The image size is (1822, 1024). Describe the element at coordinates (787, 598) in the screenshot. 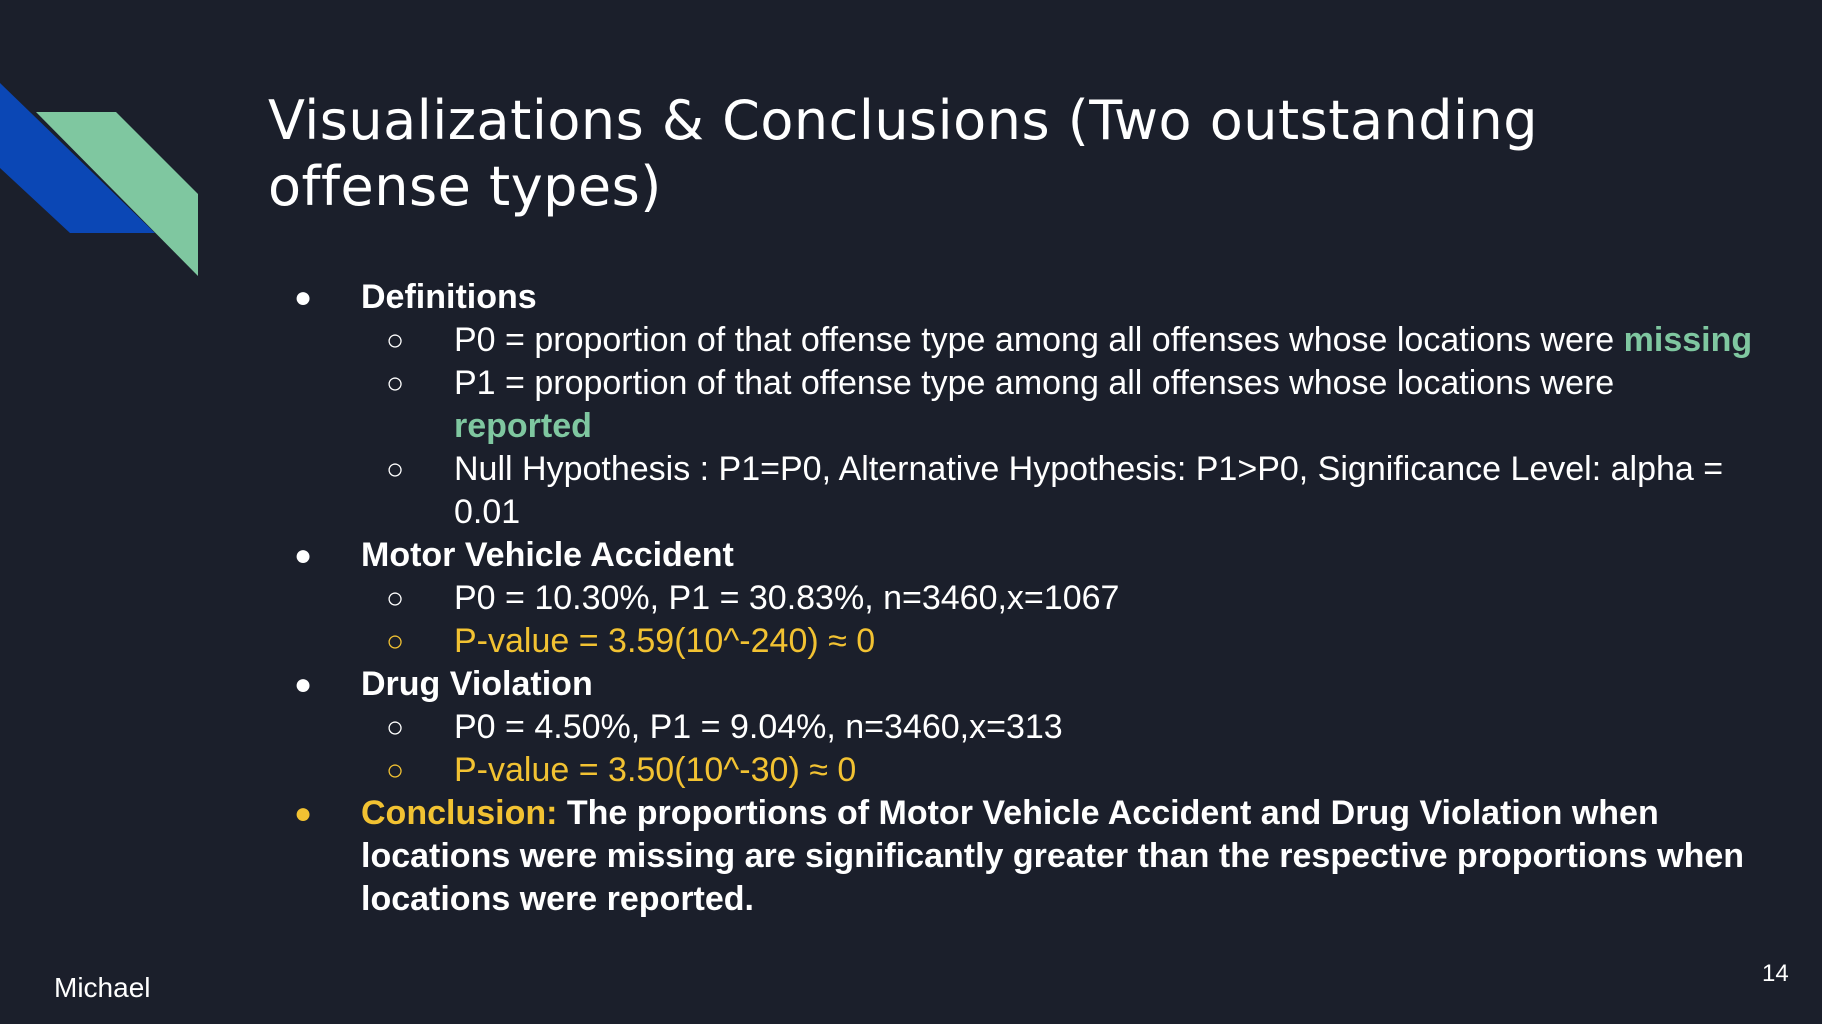

I see `motor-vehicle-stats: P0 = 10.30%, P1 = 30.83%, n=3460,x=1067` at that location.